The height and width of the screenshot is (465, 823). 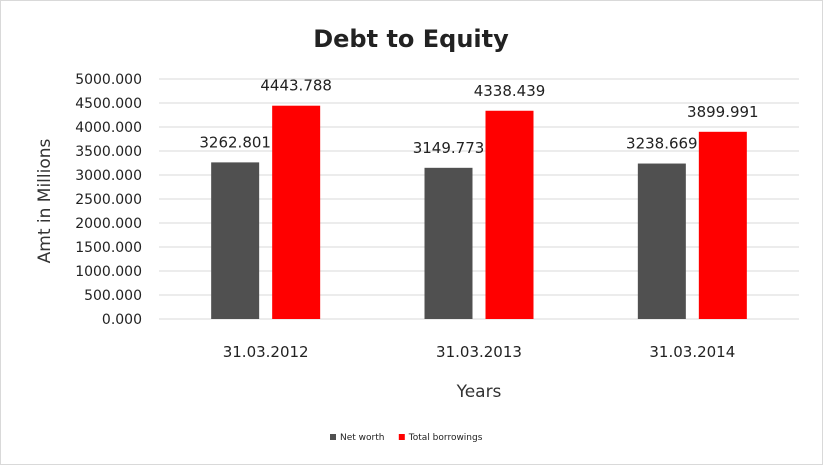 I want to click on data-label: 3899.991, so click(x=723, y=112).